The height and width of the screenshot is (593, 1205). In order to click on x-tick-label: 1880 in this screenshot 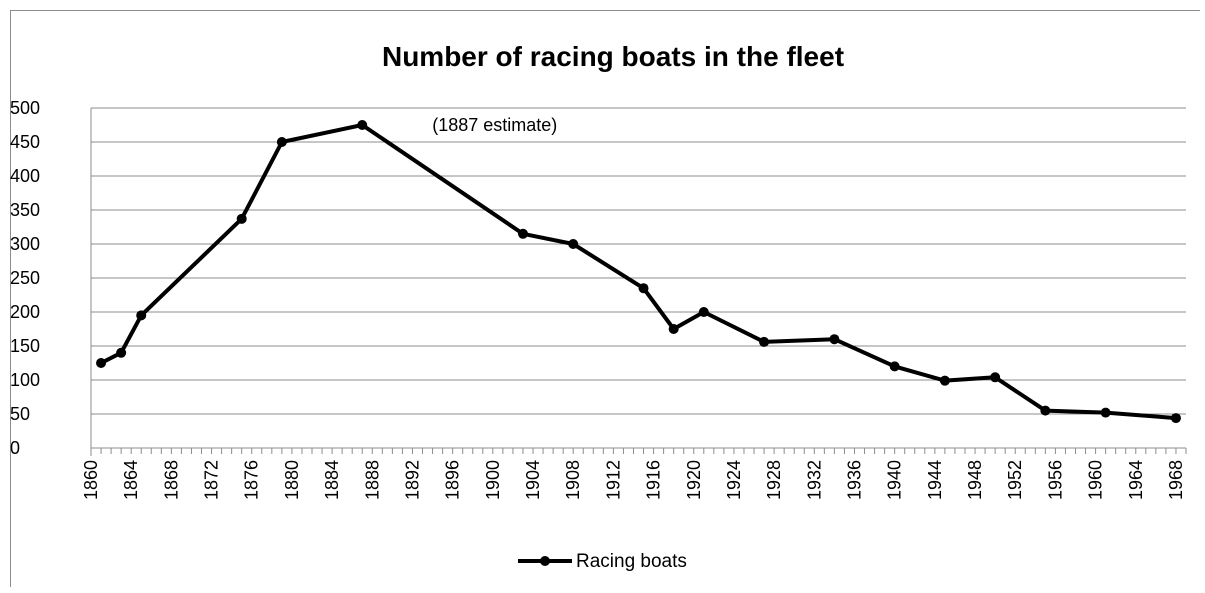, I will do `click(292, 480)`.